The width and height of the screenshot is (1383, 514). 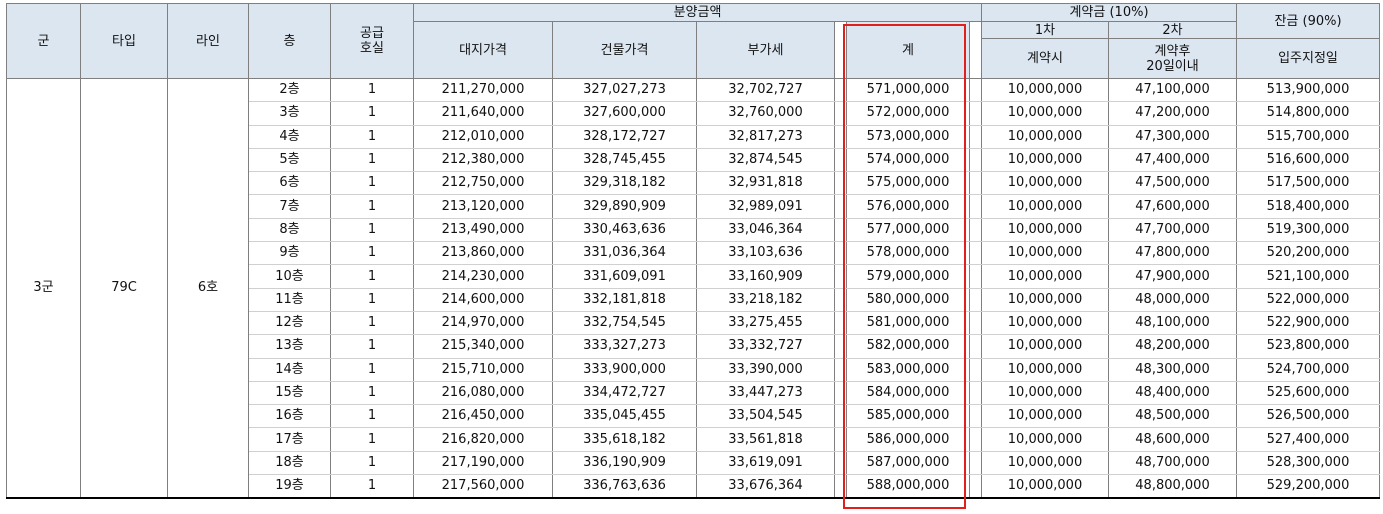 I want to click on cell-total: 580,000,000, so click(x=908, y=300).